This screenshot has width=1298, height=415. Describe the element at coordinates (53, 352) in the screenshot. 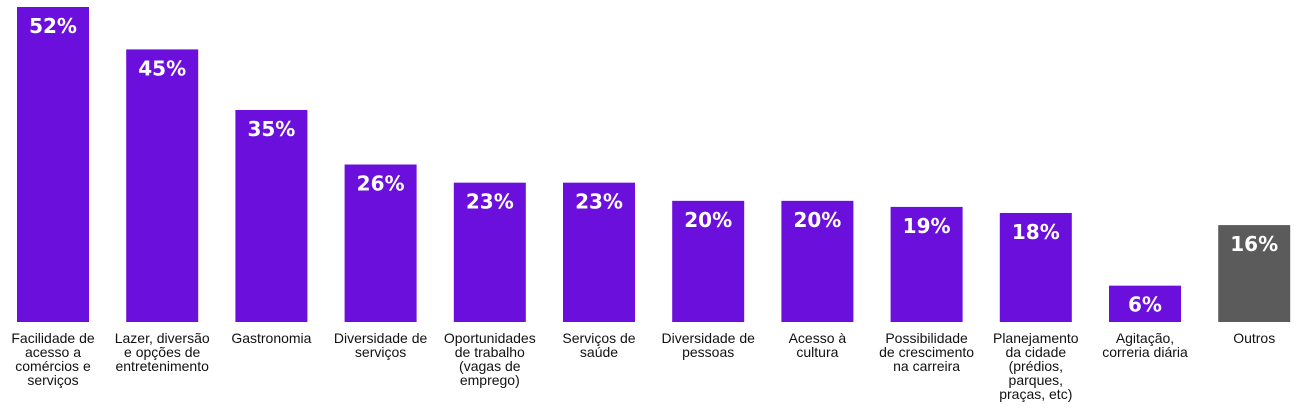

I see `category-label-line: acesso a` at that location.